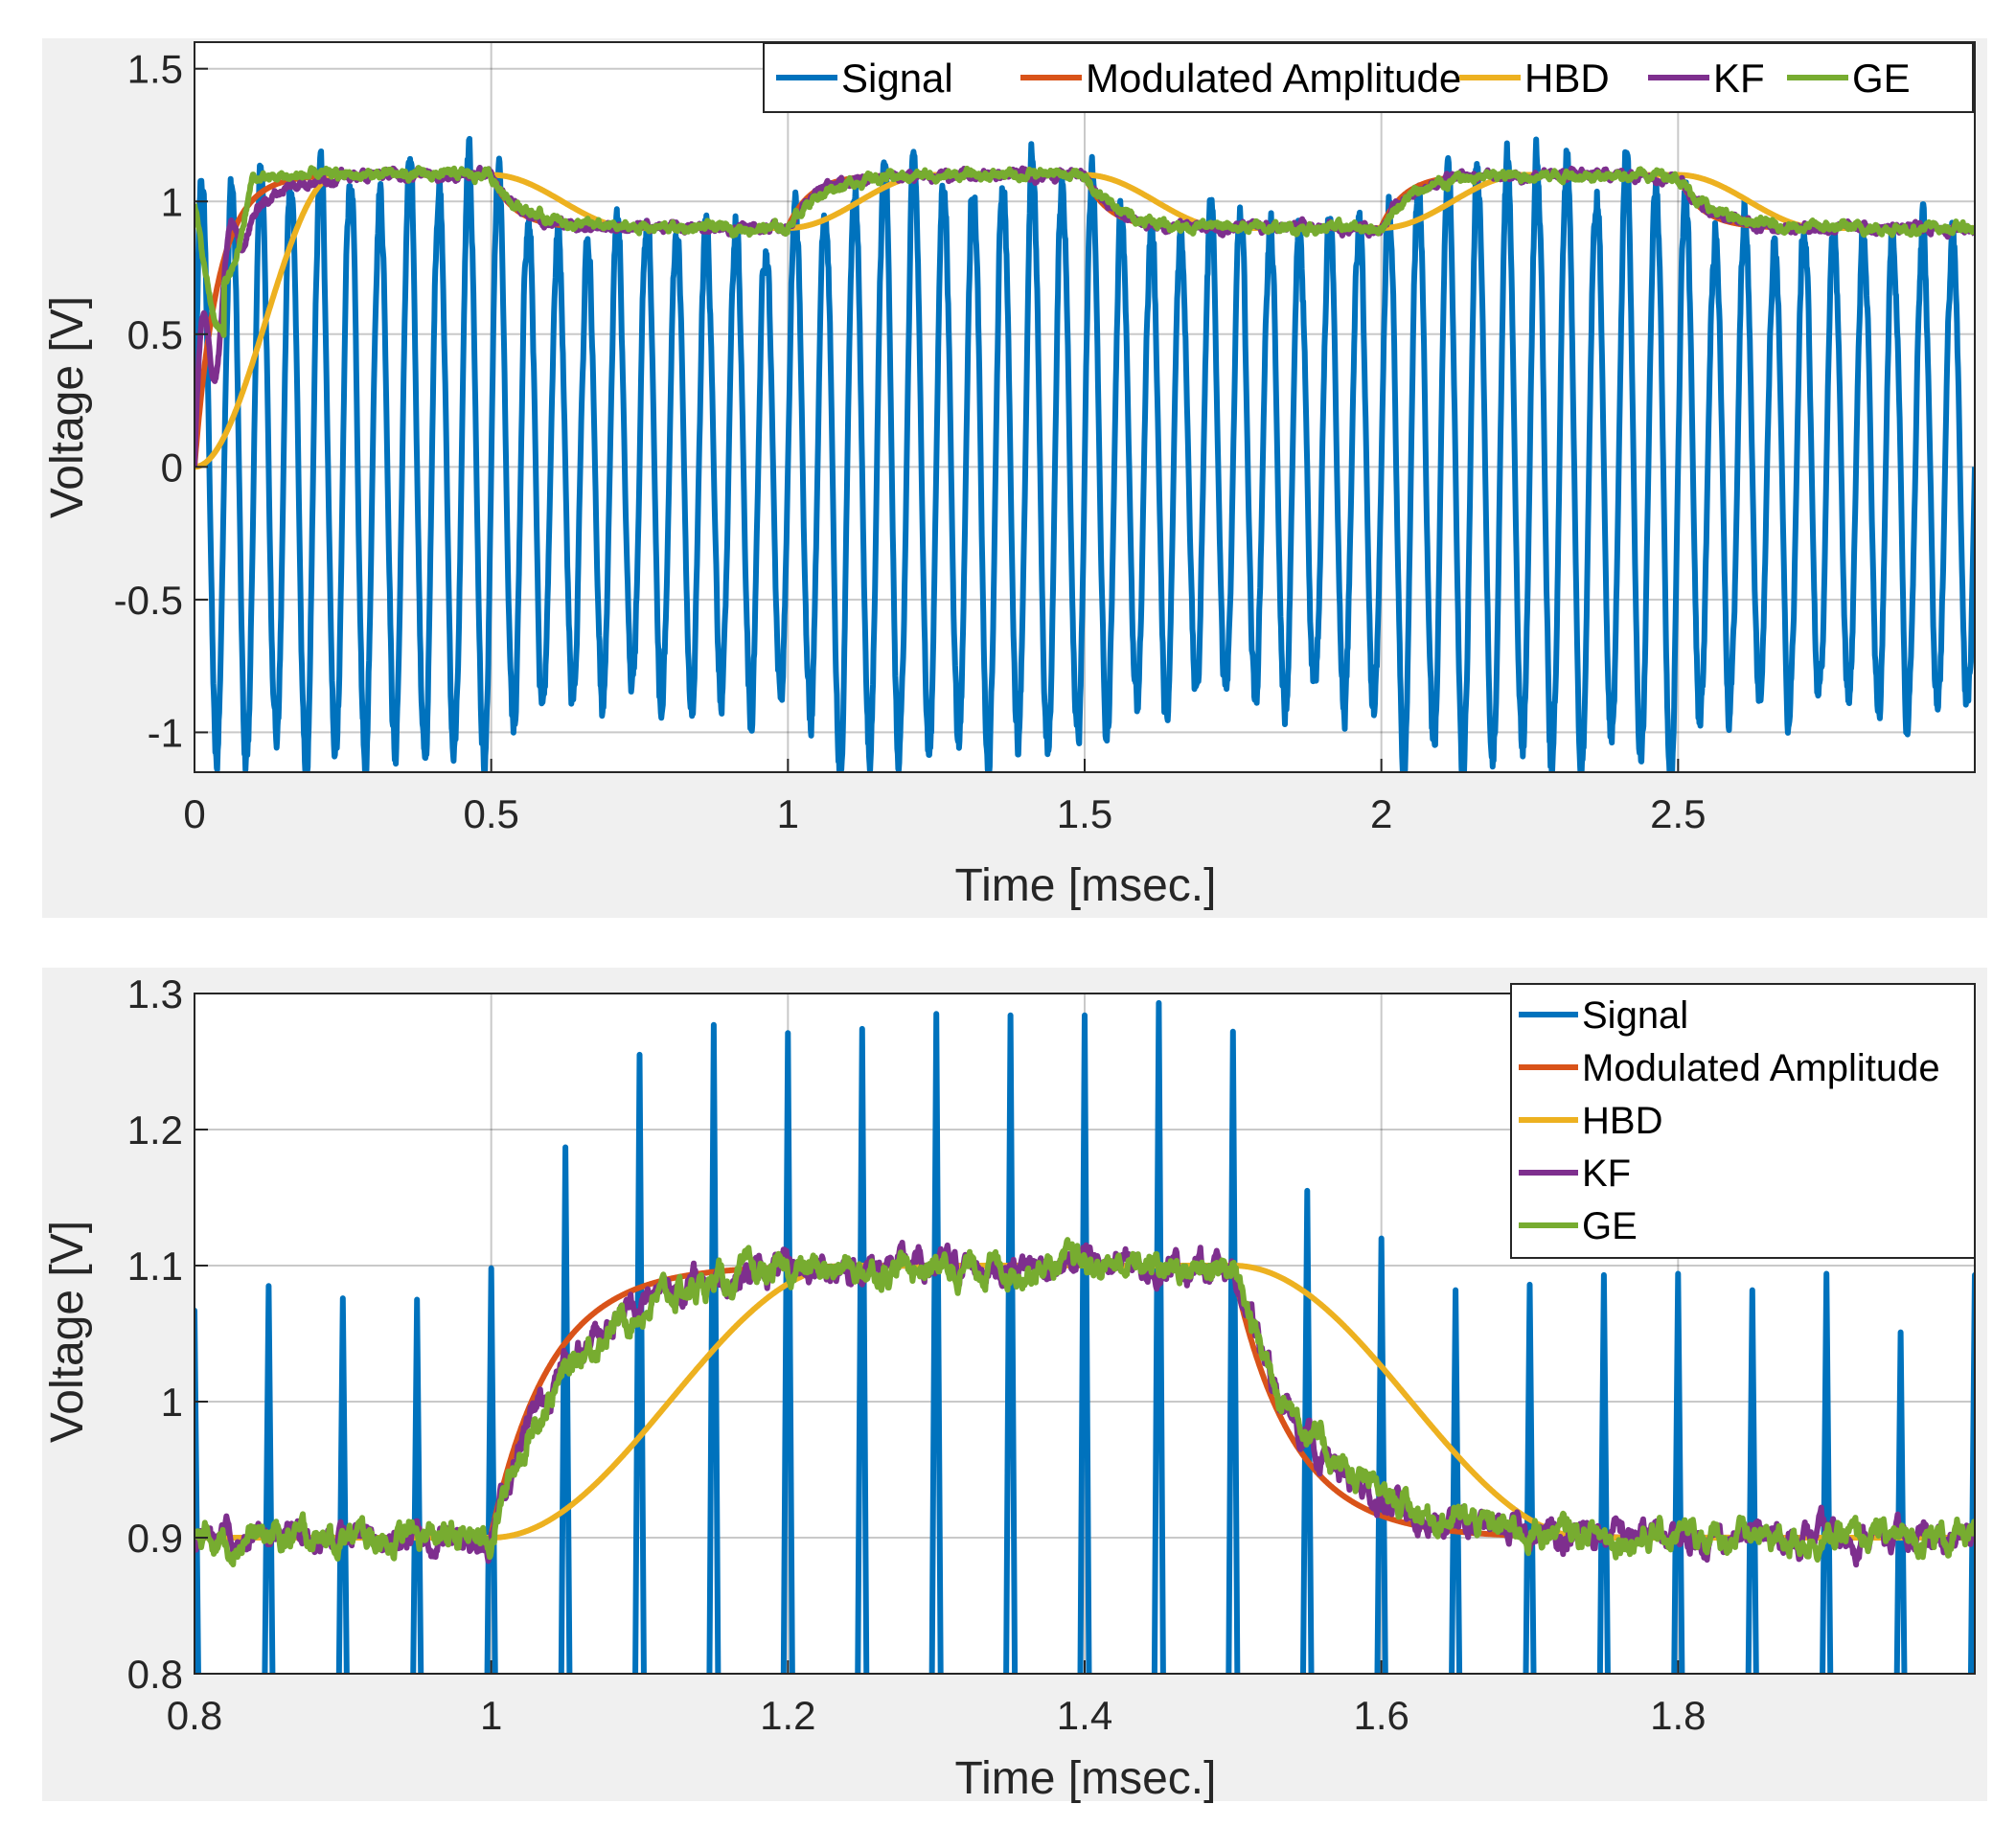  Describe the element at coordinates (155, 993) in the screenshot. I see `bottom-y-tick-label: 1.3` at that location.